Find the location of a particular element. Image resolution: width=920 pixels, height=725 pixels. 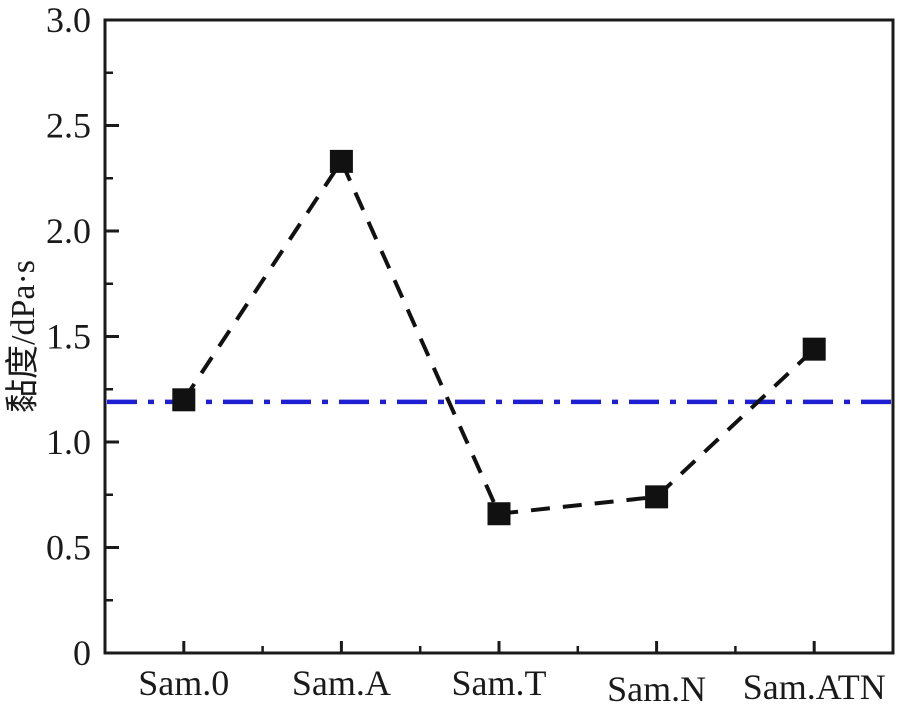

y-axis-tick-label: 0.5 is located at coordinates (68, 548).